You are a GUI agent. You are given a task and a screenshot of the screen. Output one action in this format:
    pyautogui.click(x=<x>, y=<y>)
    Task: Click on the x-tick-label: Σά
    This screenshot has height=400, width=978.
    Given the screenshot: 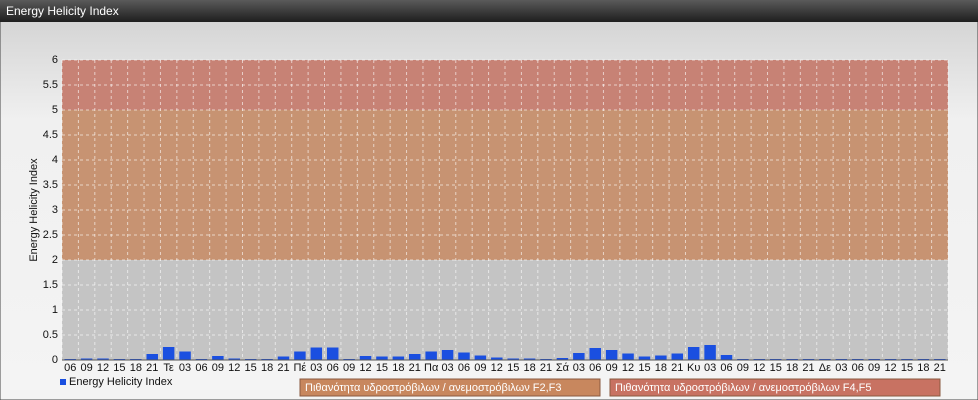 What is the action you would take?
    pyautogui.click(x=563, y=368)
    